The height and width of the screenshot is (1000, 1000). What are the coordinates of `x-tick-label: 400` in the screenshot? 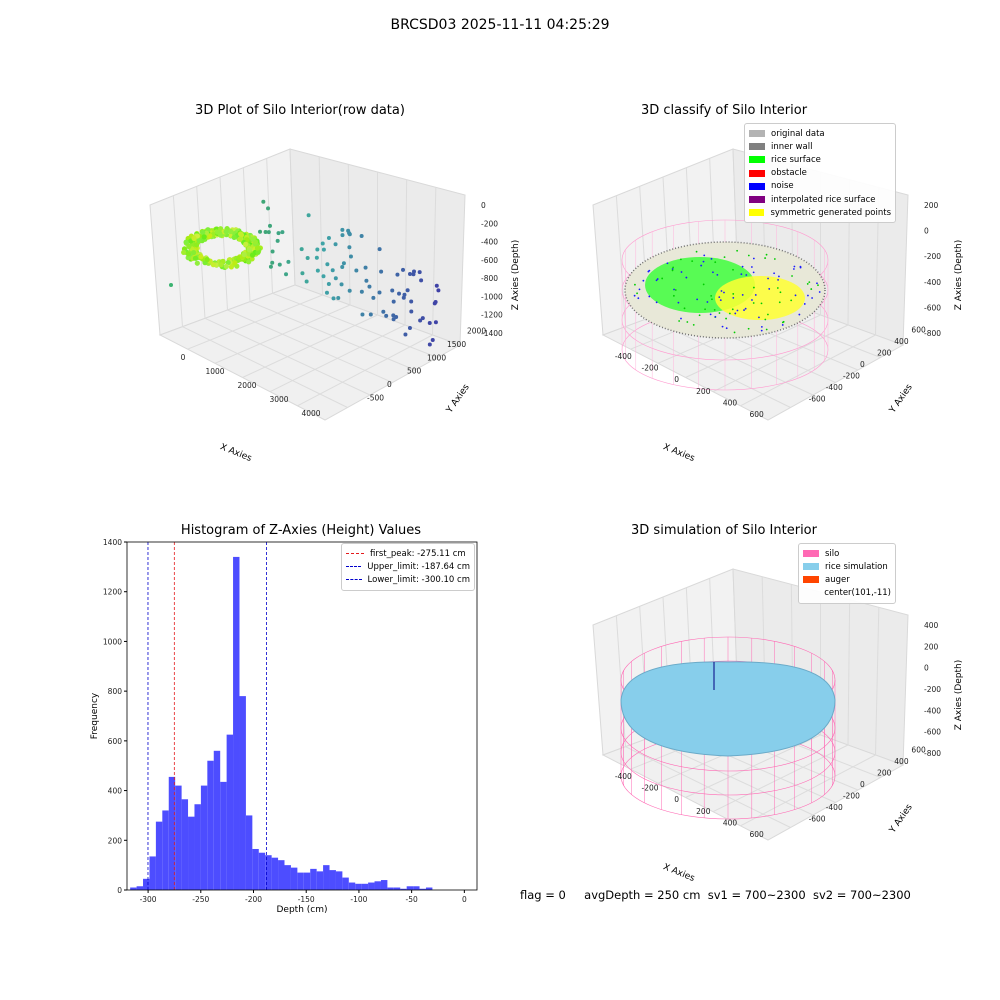 It's located at (730, 823).